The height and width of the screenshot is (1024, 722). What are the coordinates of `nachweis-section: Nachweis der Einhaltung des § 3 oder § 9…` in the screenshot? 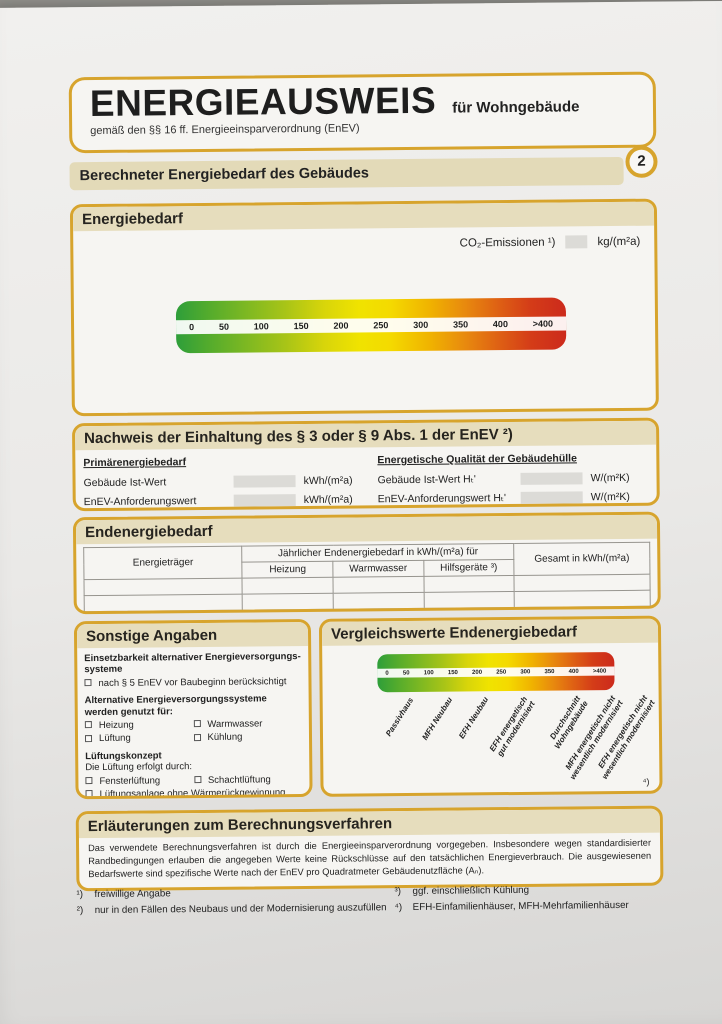 It's located at (365, 464).